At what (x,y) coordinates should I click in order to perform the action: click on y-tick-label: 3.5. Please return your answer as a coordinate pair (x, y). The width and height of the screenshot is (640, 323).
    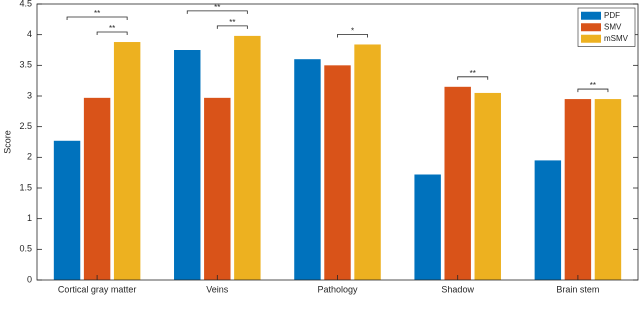
    Looking at the image, I should click on (25, 65).